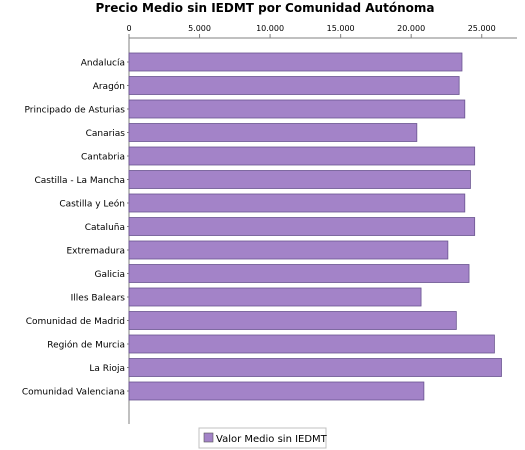 Image resolution: width=525 pixels, height=450 pixels. I want to click on category-label: Galicia, so click(110, 275).